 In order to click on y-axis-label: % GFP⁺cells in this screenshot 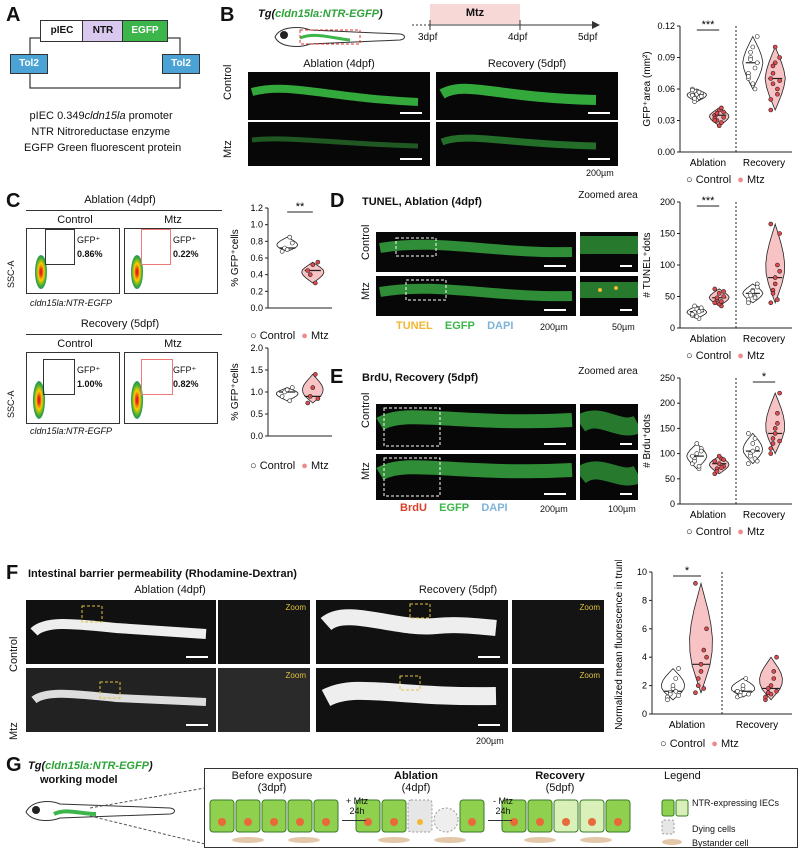, I will do `click(235, 258)`.